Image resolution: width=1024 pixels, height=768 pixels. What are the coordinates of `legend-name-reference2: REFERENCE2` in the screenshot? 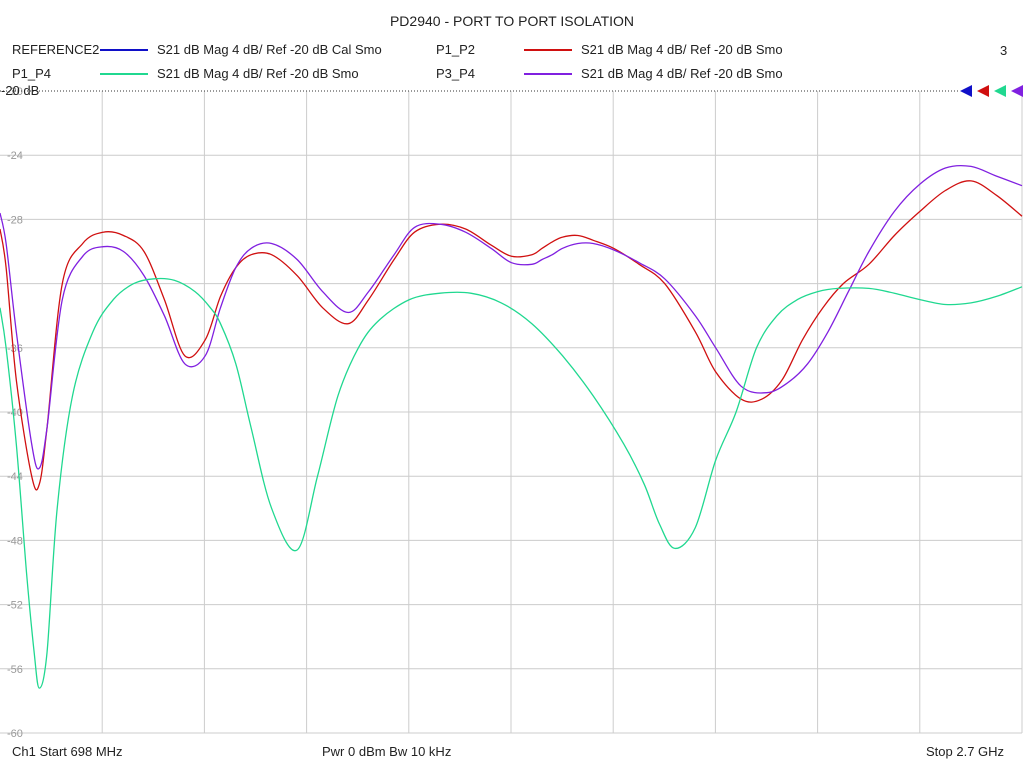 It's located at (56, 49).